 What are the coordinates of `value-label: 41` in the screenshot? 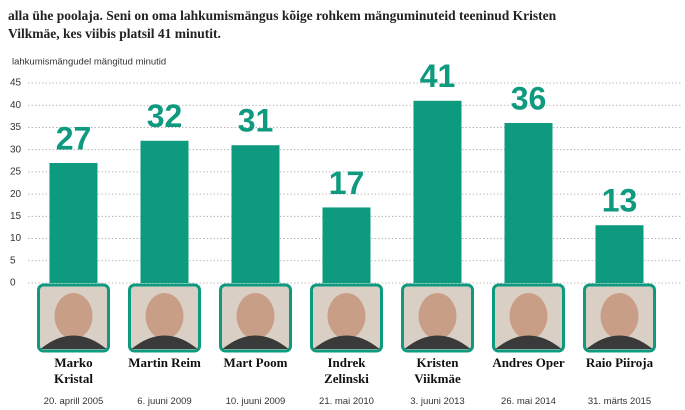 It's located at (438, 76).